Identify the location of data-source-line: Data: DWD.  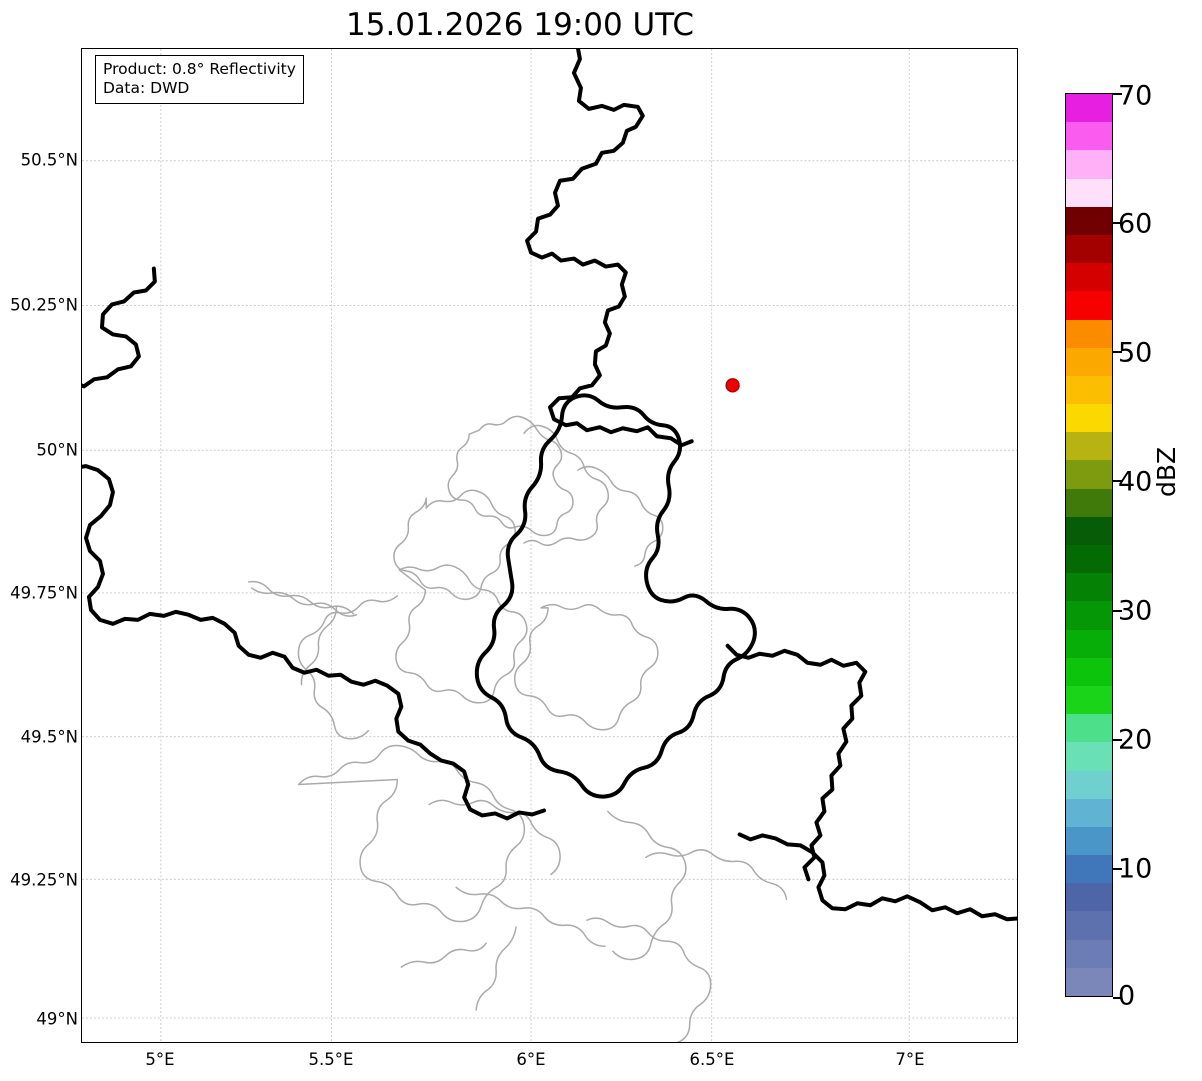
(146, 88).